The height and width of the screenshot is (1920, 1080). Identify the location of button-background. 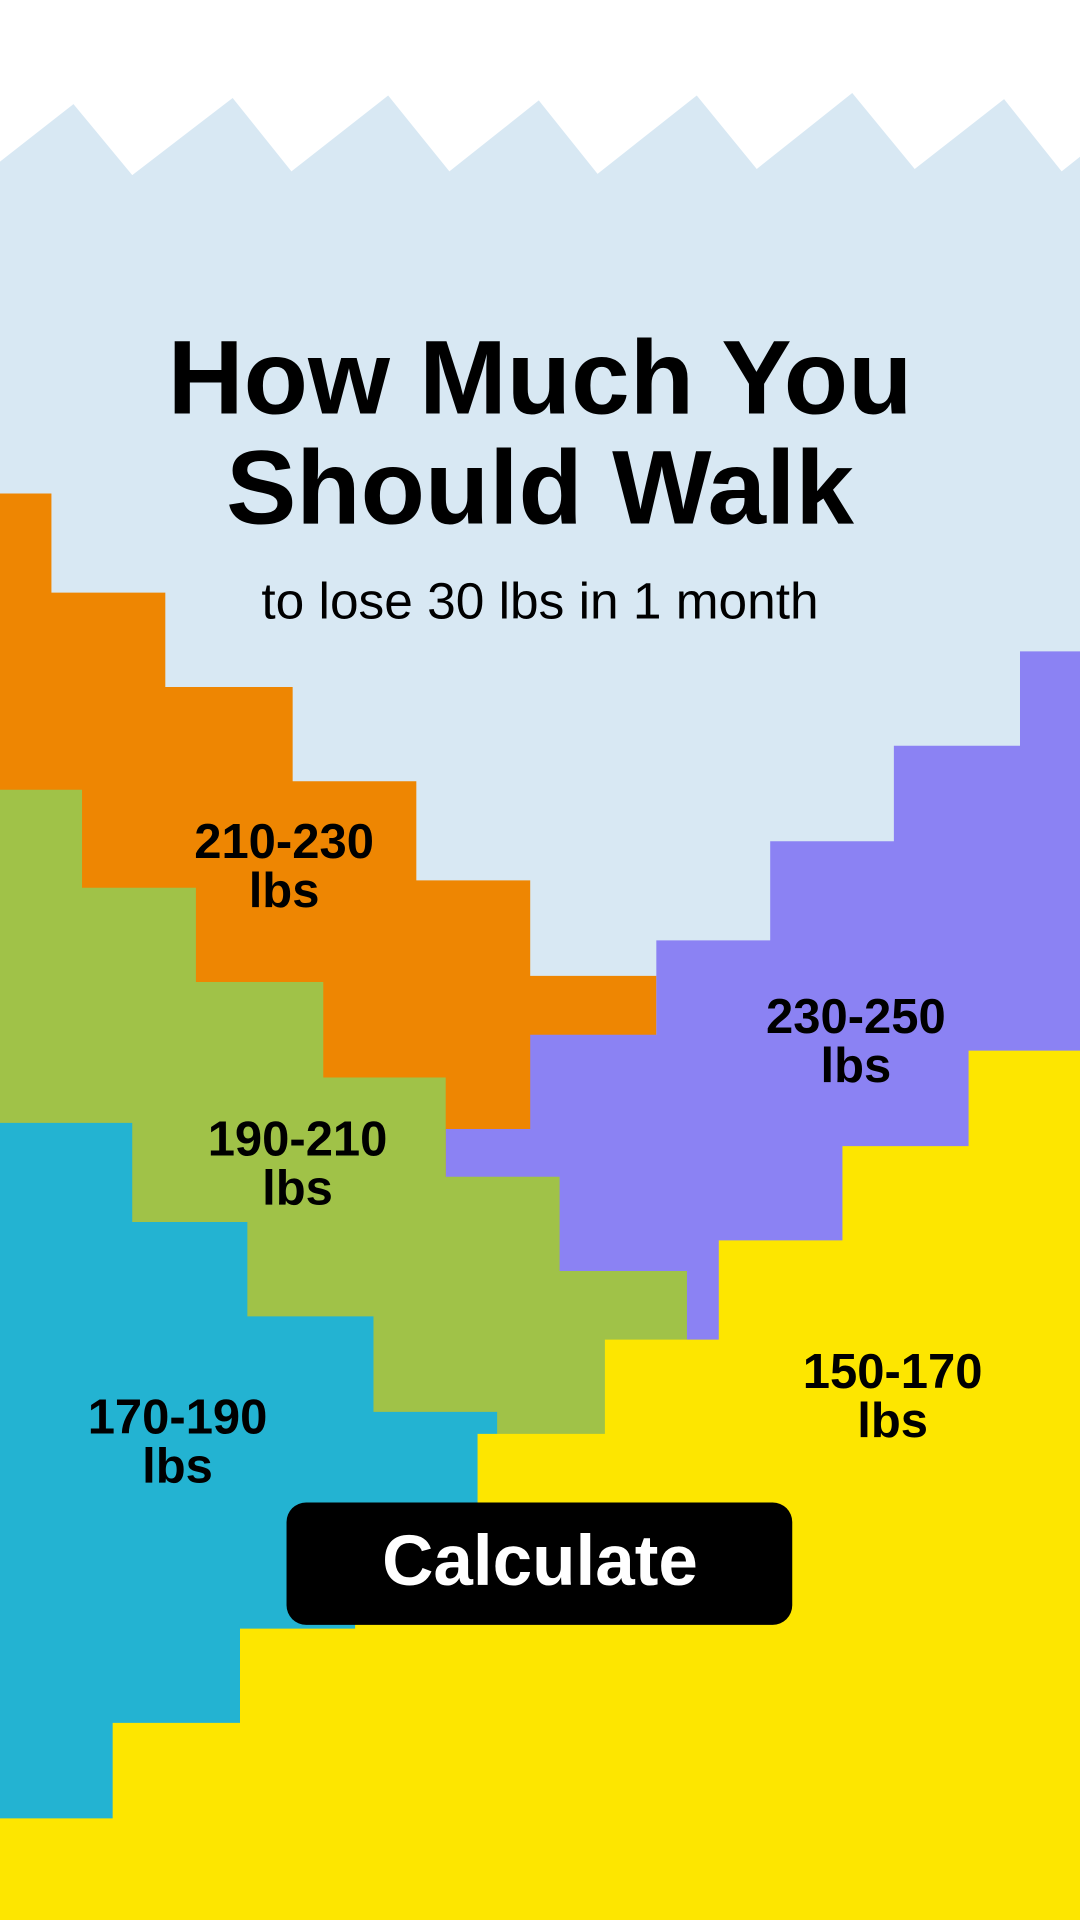
(539, 1563).